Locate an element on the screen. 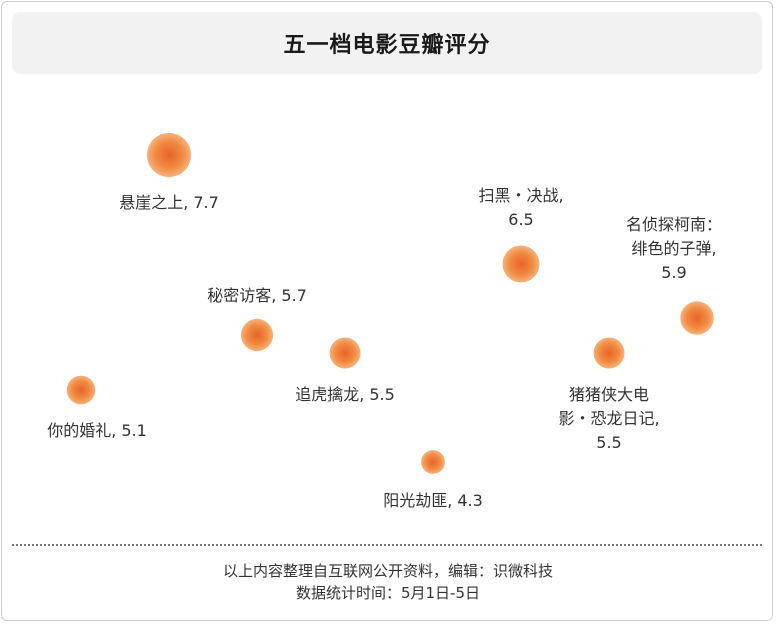 The width and height of the screenshot is (776, 624). bubble-label-line: 阳光劫匪, 4.3 is located at coordinates (433, 500).